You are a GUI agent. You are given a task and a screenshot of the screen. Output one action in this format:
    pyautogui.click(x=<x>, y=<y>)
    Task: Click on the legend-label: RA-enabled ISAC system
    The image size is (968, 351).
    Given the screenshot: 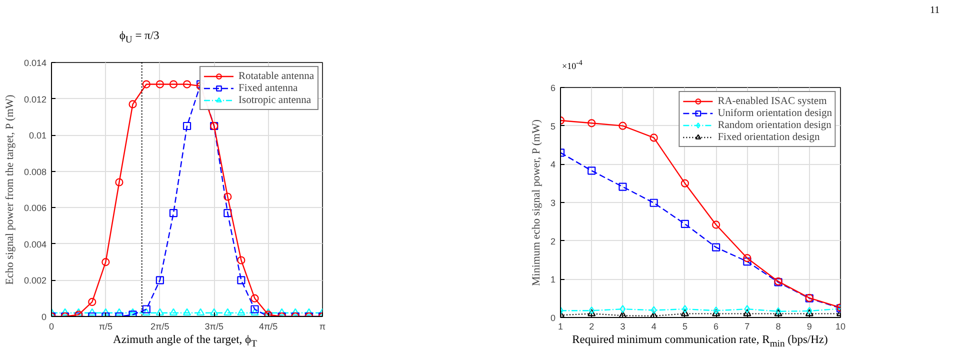 What is the action you would take?
    pyautogui.click(x=772, y=101)
    